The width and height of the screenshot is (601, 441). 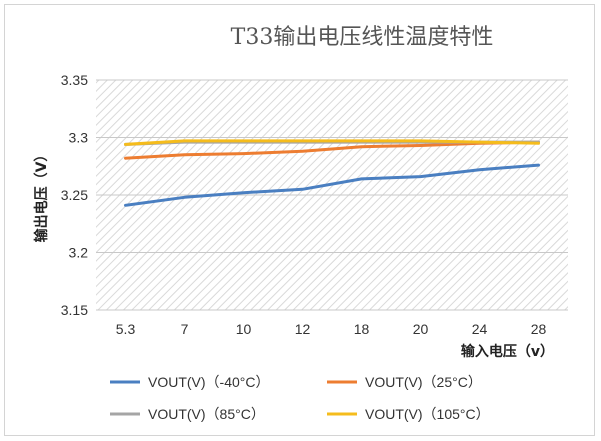 I want to click on x-tick-label: 5.3, so click(x=126, y=329).